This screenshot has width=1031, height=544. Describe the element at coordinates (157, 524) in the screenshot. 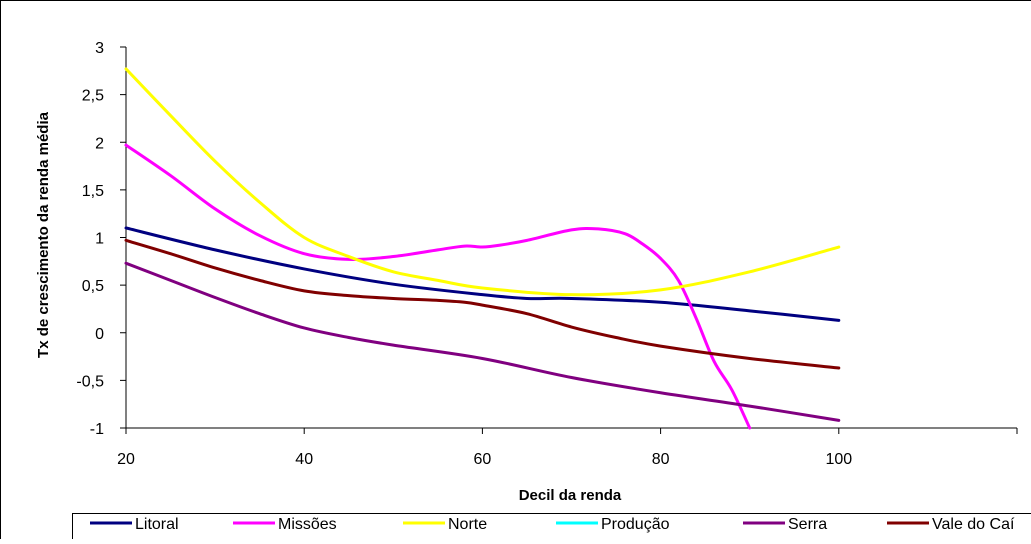

I see `legend-label-litoral: Litoral` at that location.